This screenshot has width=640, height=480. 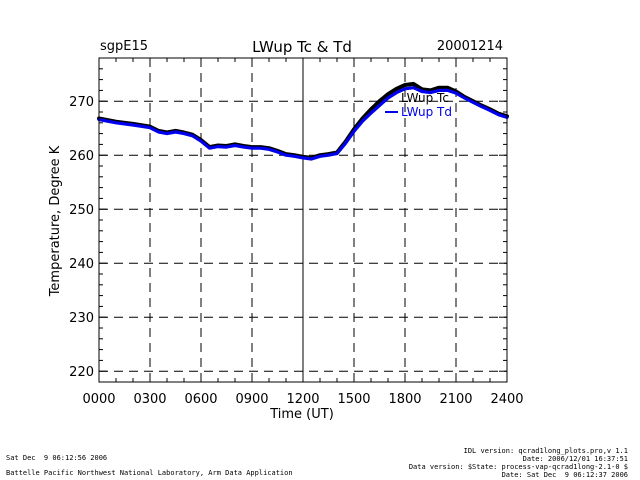 What do you see at coordinates (404, 399) in the screenshot?
I see `x-tick-label: 1800` at bounding box center [404, 399].